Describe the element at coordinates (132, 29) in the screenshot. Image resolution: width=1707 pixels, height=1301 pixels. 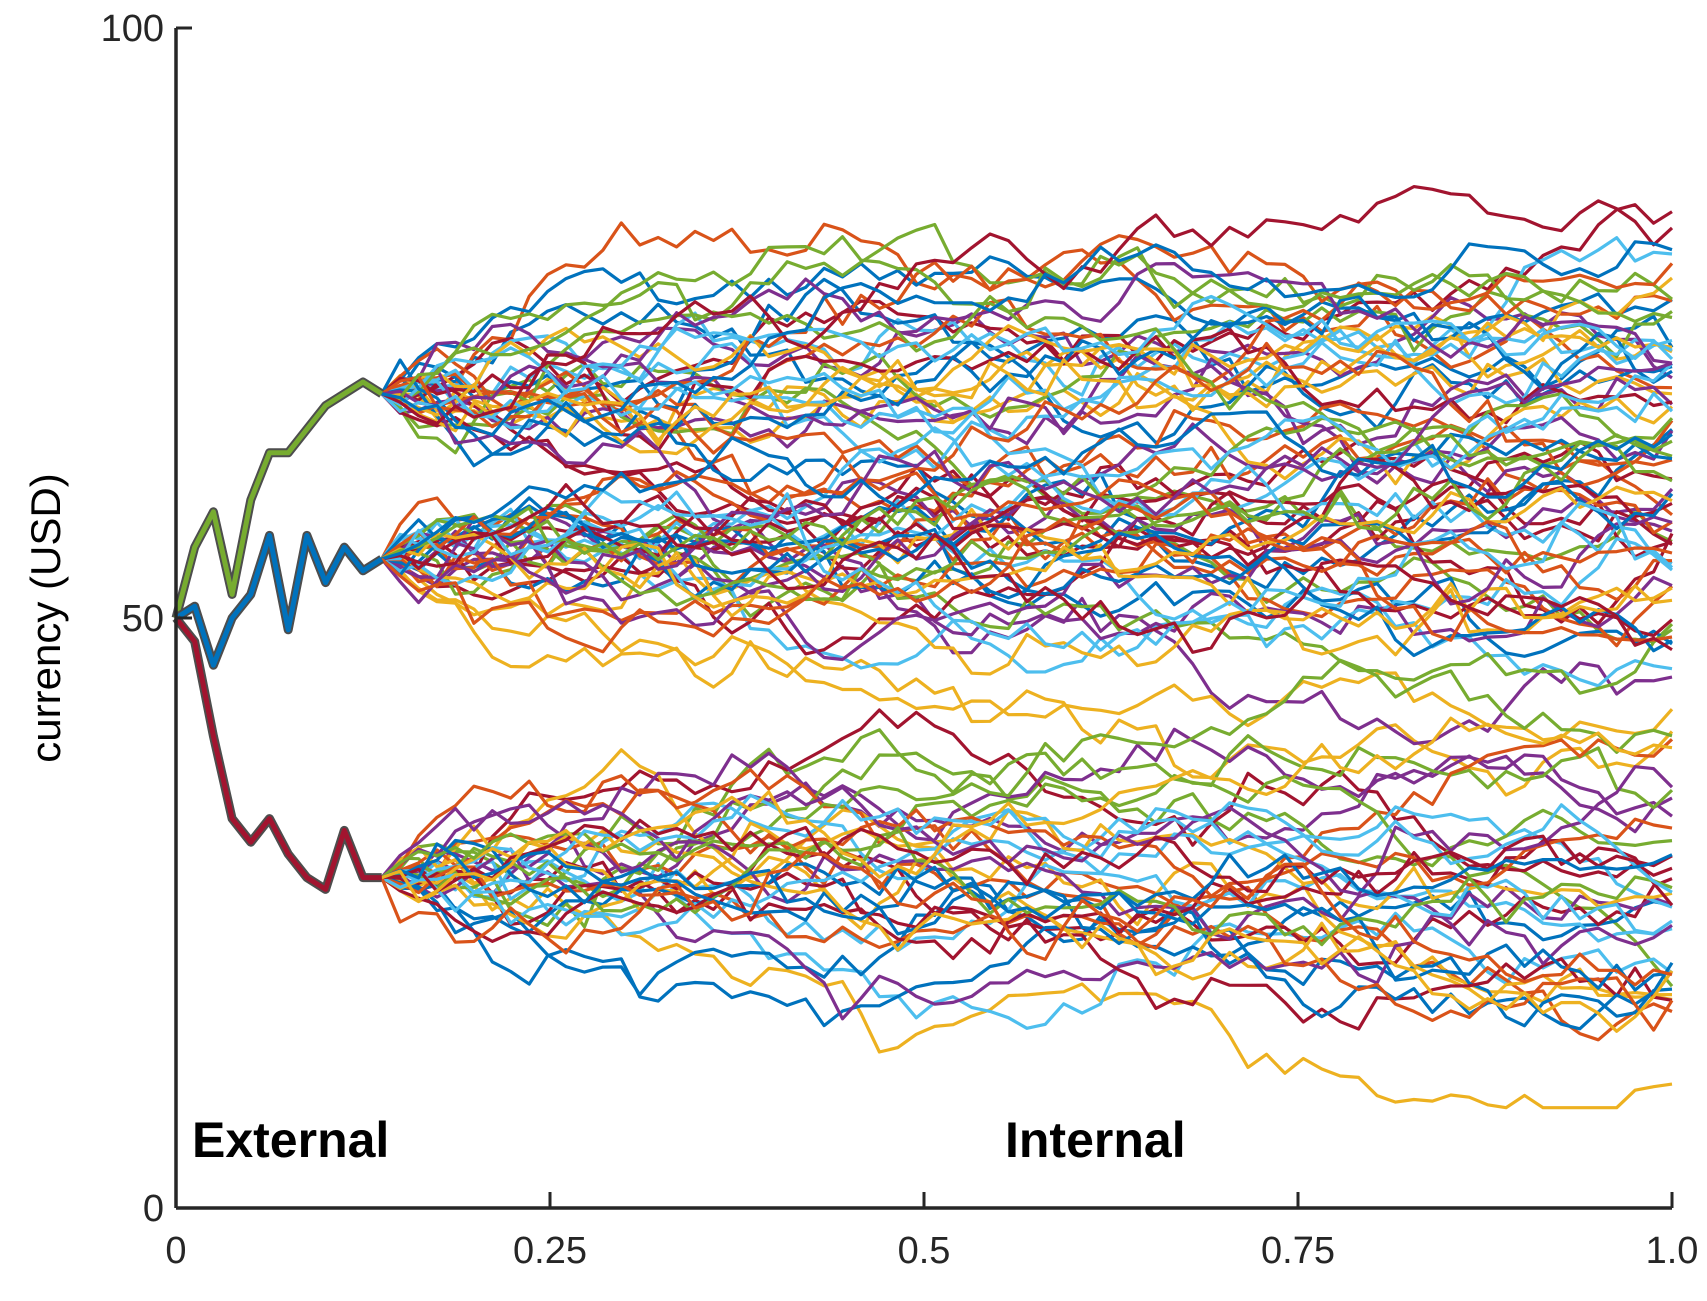
I see `y-tick-label: 100` at that location.